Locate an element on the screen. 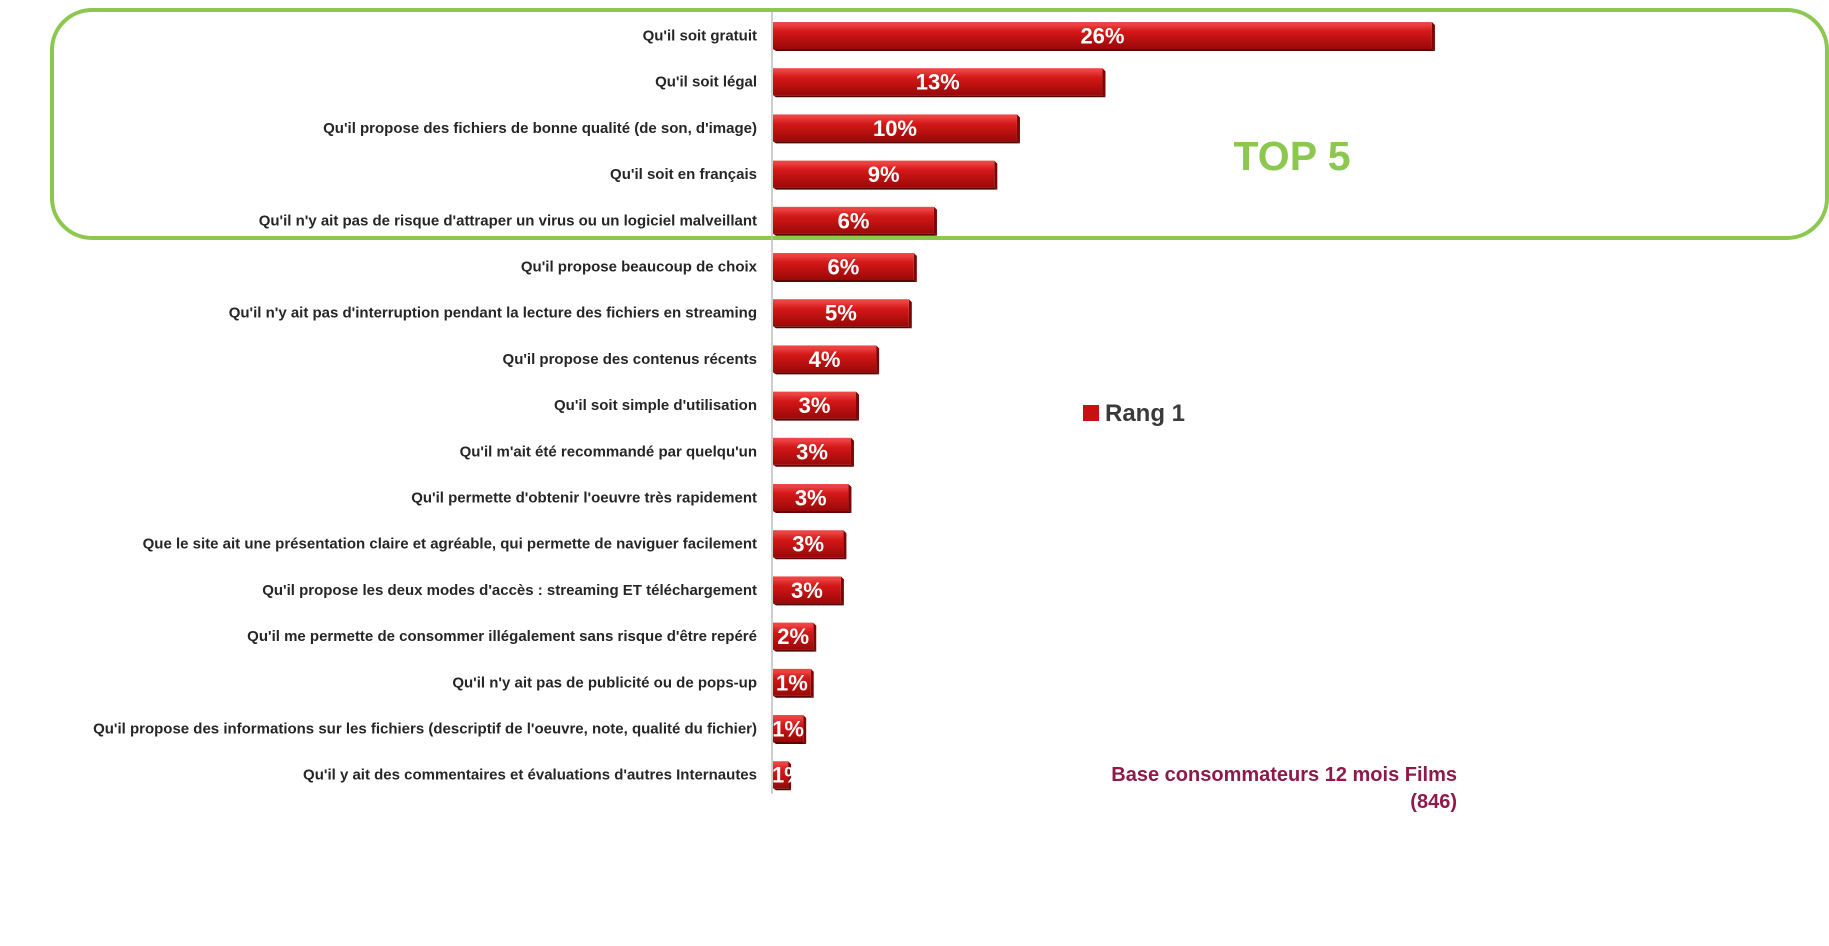 This screenshot has width=1829, height=946. legend-swatch is located at coordinates (1091, 413).